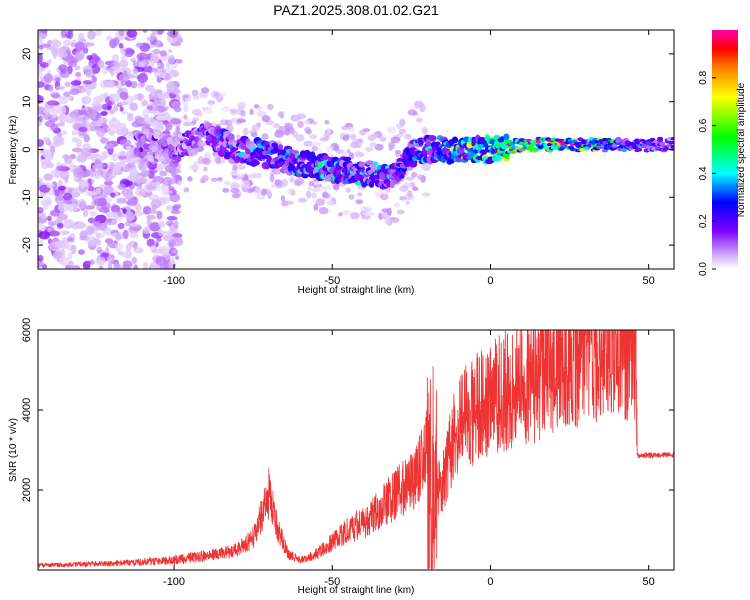 Image resolution: width=750 pixels, height=600 pixels. What do you see at coordinates (27, 330) in the screenshot?
I see `y-tick-label: 6000` at bounding box center [27, 330].